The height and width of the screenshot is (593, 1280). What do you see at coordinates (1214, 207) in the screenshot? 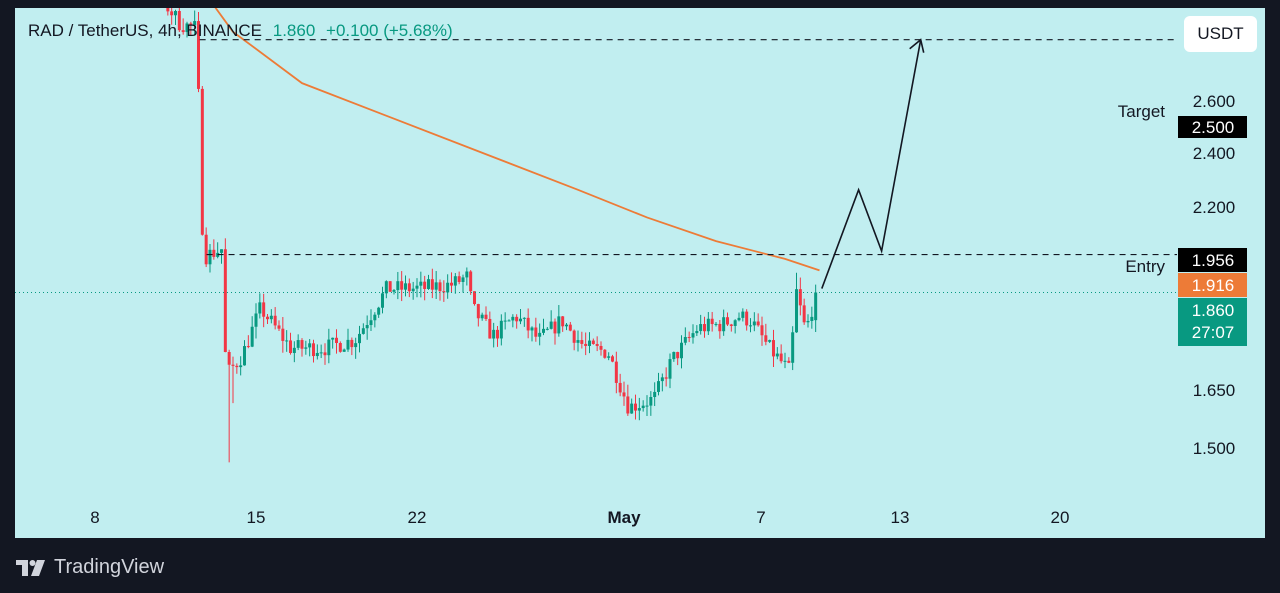
I see `y-tick-label: 2.200` at bounding box center [1214, 207].